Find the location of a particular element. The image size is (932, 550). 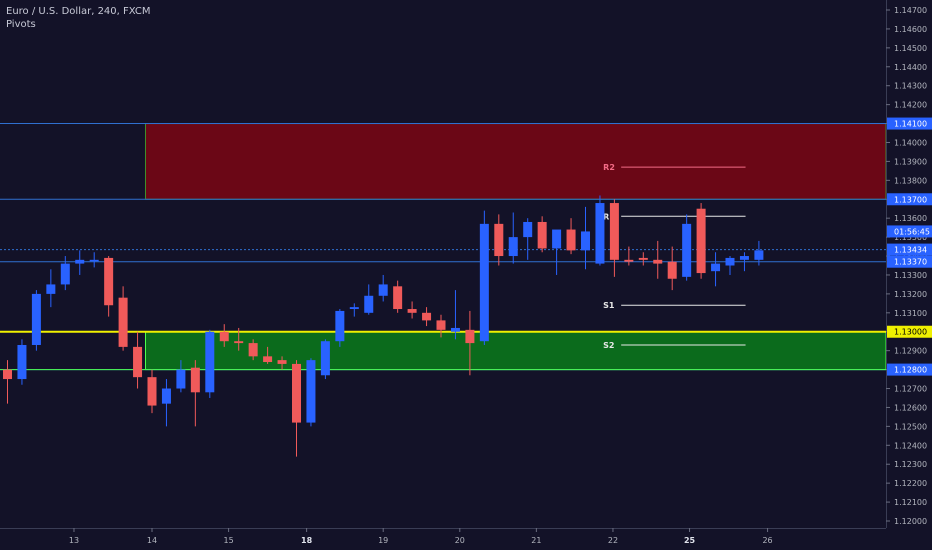

chart-legend: Euro / U.S. Dollar, 240, FXCM Pivots is located at coordinates (78, 18).